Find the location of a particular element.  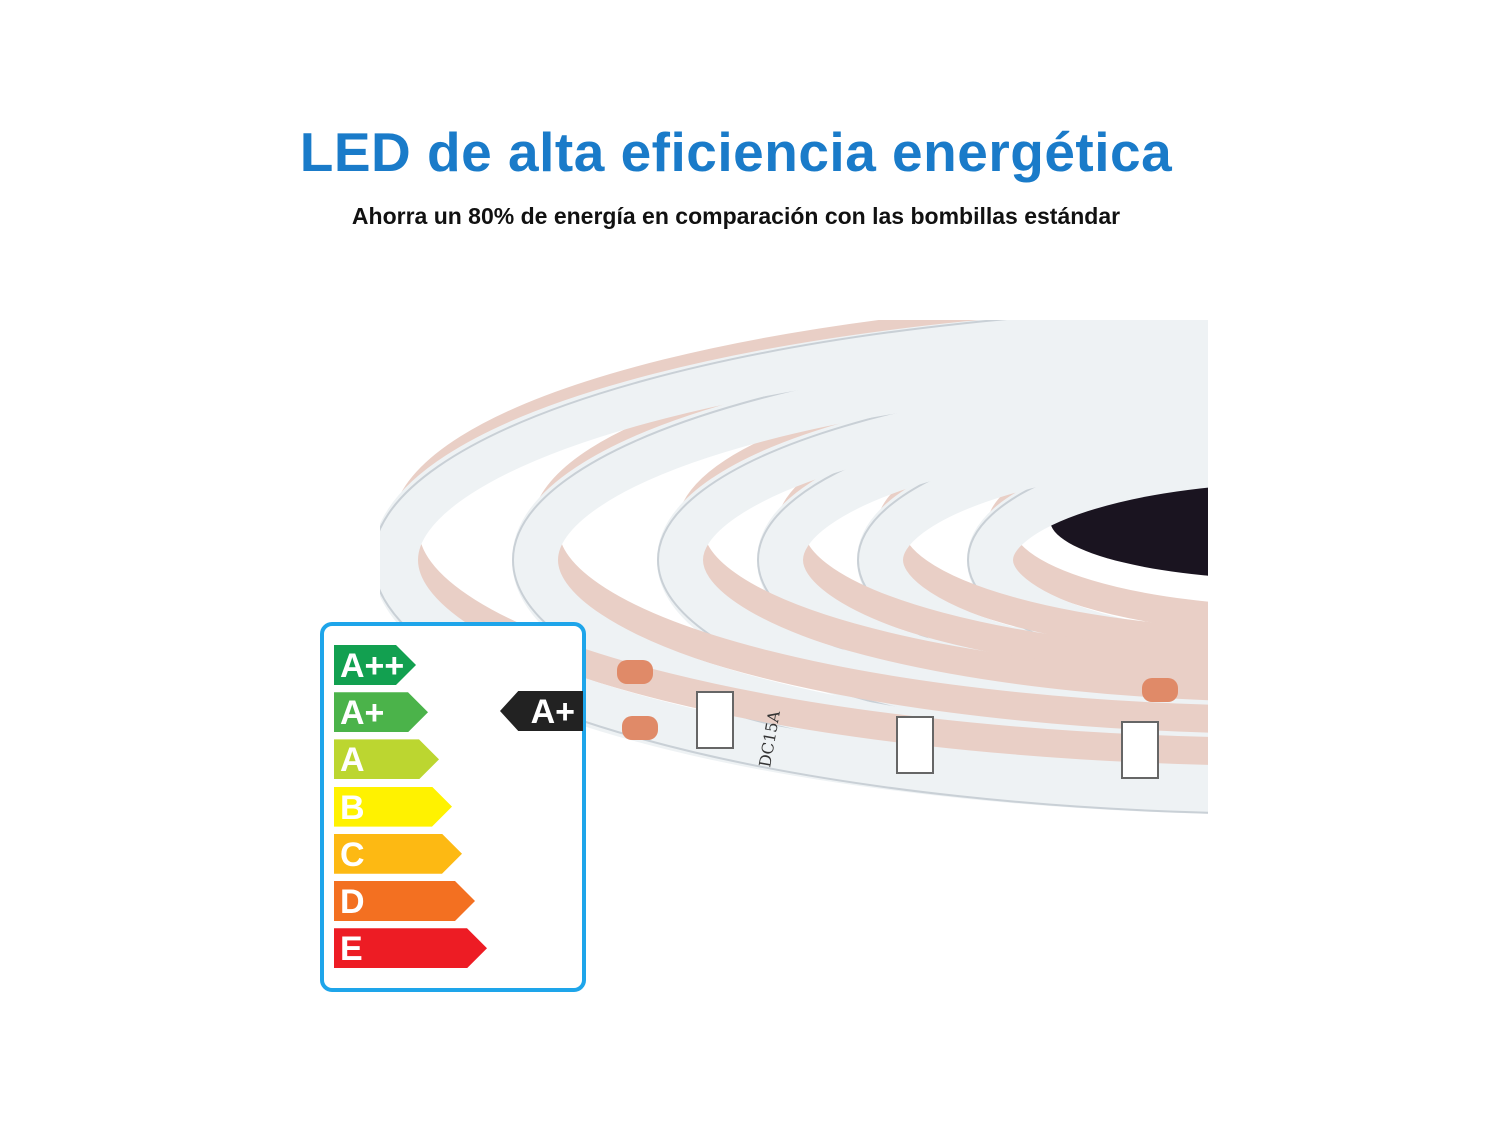

energy-class-aplus: A+ is located at coordinates (381, 712).